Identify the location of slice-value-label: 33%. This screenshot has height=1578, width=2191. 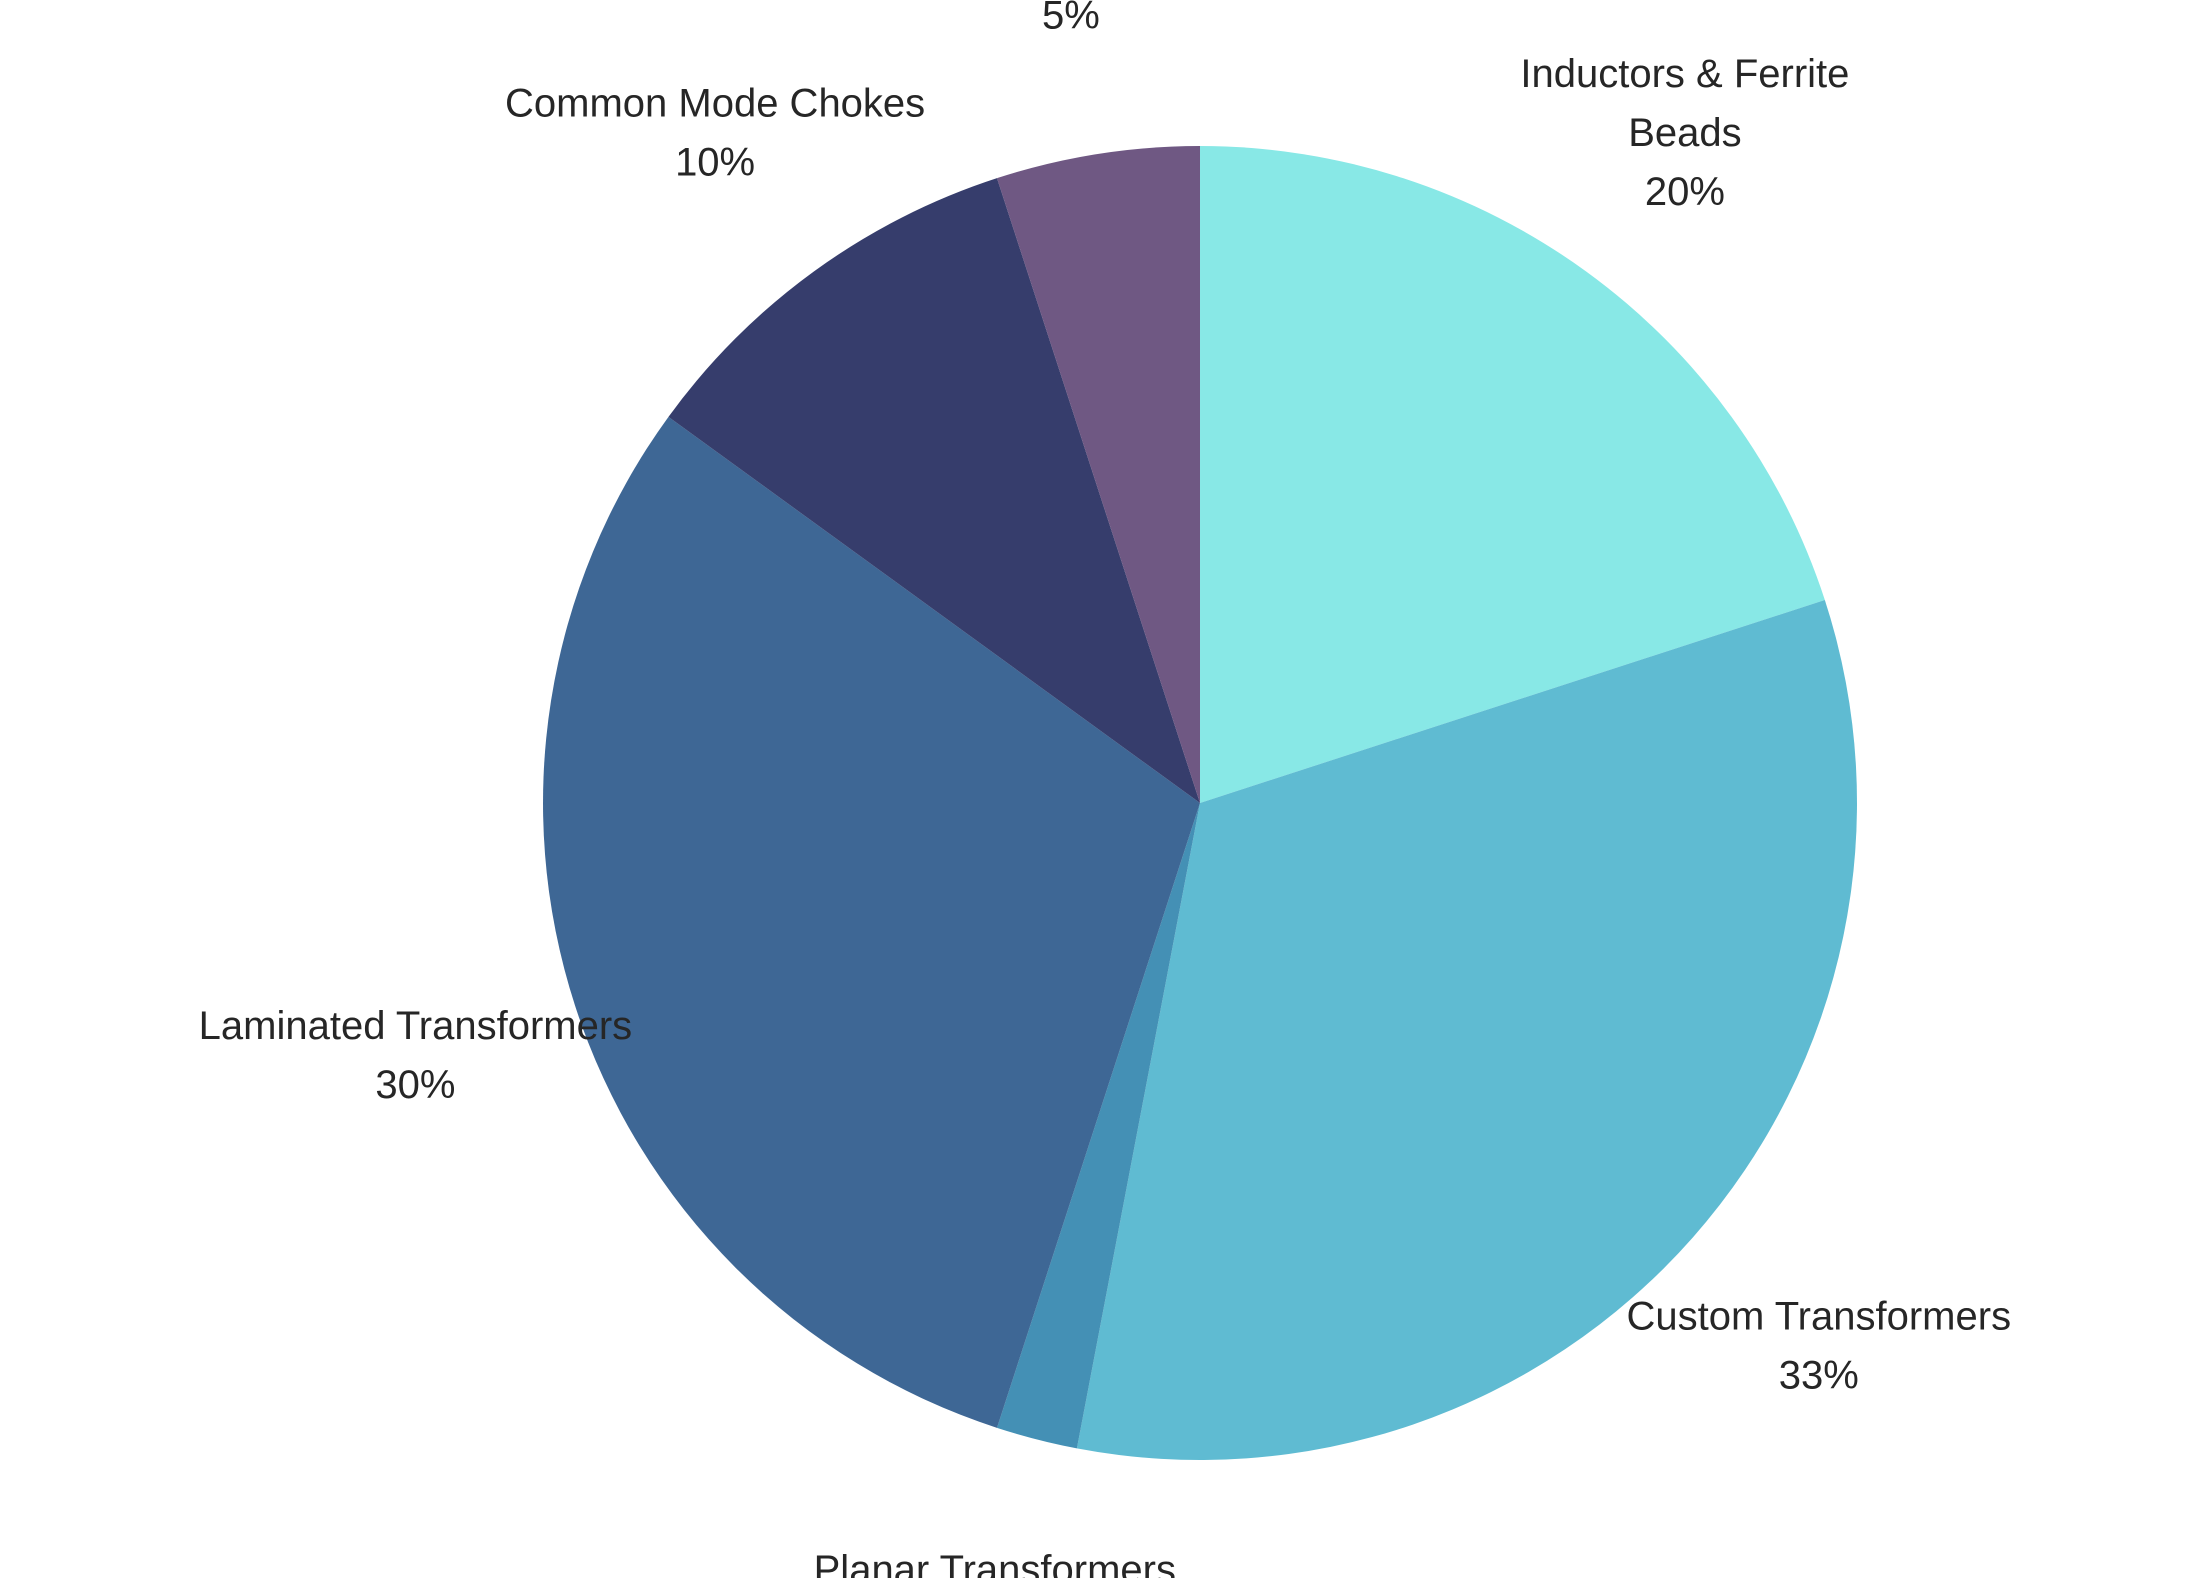
(1819, 1376).